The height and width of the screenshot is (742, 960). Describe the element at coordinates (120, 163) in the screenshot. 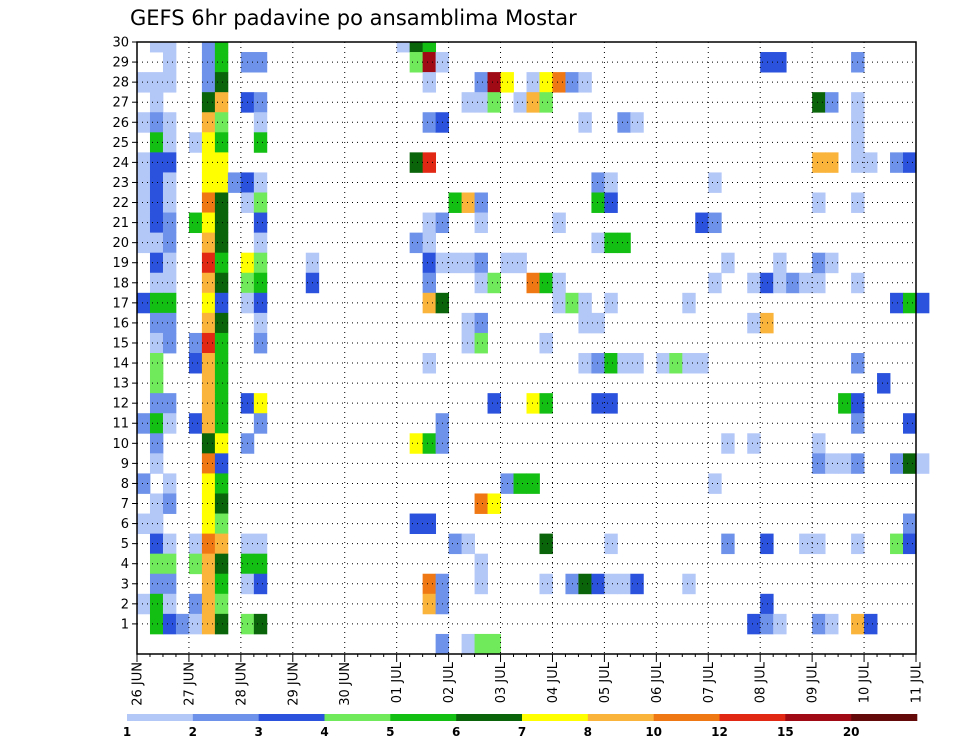

I see `y-tick-label: 24` at that location.